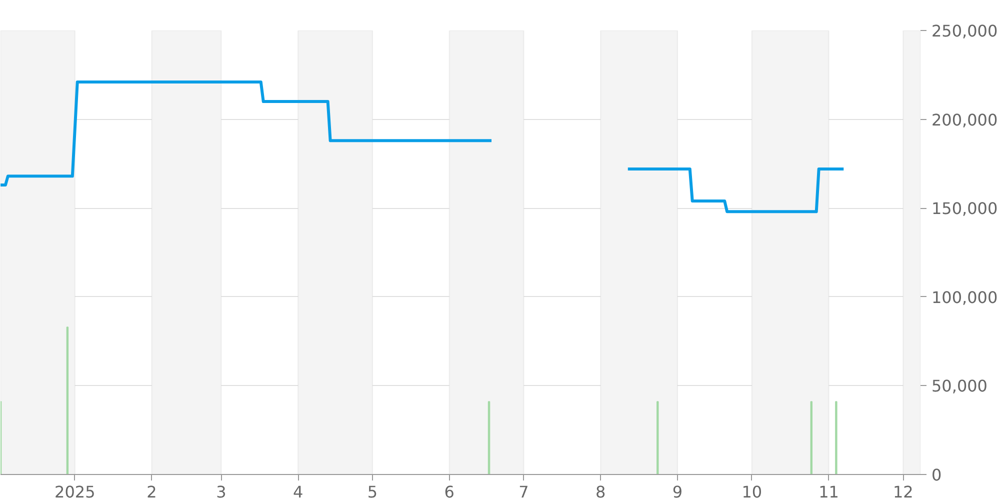 The height and width of the screenshot is (500, 1000). Describe the element at coordinates (965, 120) in the screenshot. I see `y-tick-label: 200,000` at that location.